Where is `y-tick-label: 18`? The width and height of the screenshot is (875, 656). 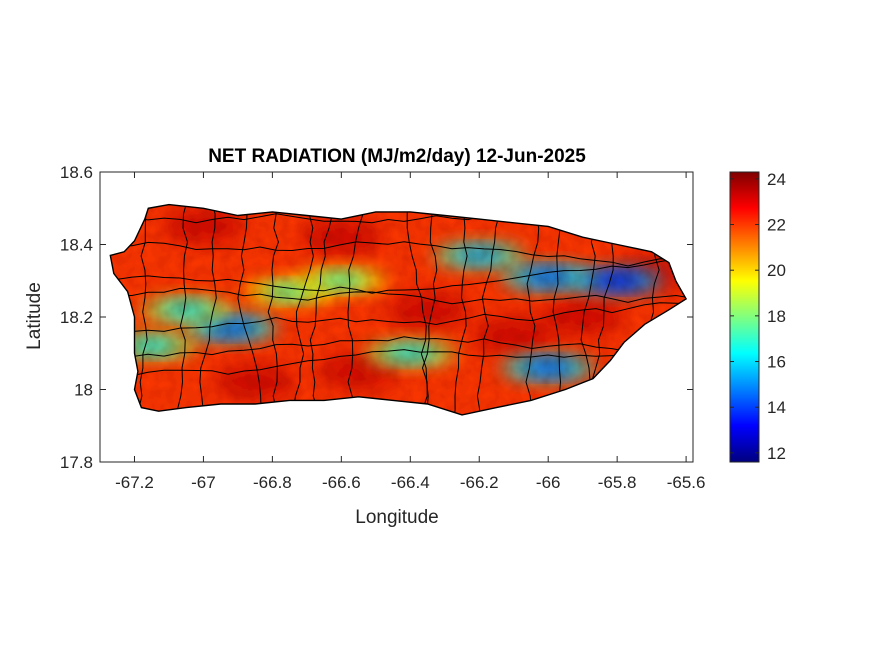
y-tick-label: 18 is located at coordinates (83, 390).